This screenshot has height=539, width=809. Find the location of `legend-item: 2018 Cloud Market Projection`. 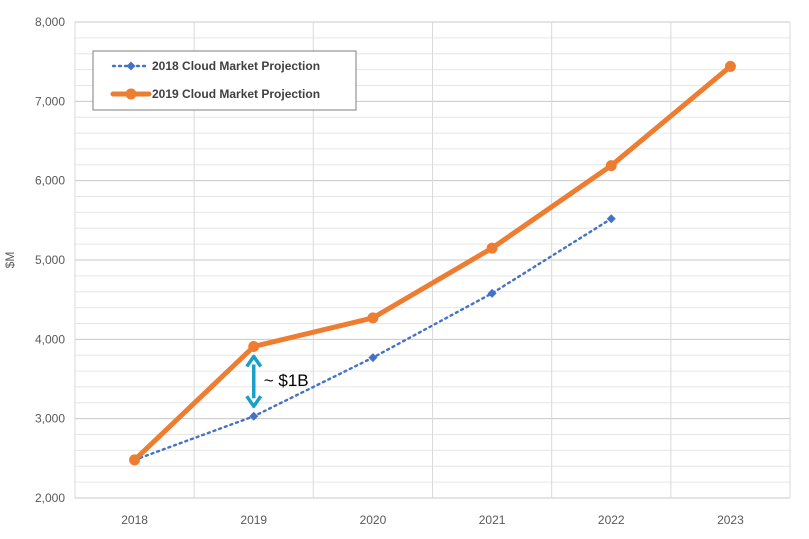

legend-item: 2018 Cloud Market Projection is located at coordinates (215, 66).